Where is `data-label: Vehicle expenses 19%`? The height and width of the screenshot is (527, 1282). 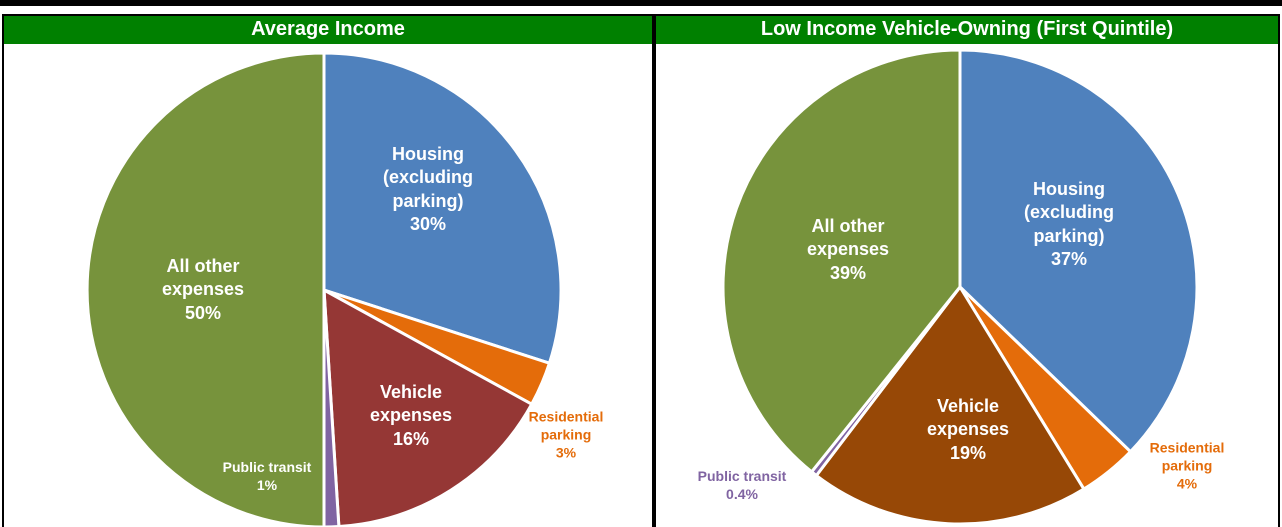
data-label: Vehicle expenses 19% is located at coordinates (968, 430).